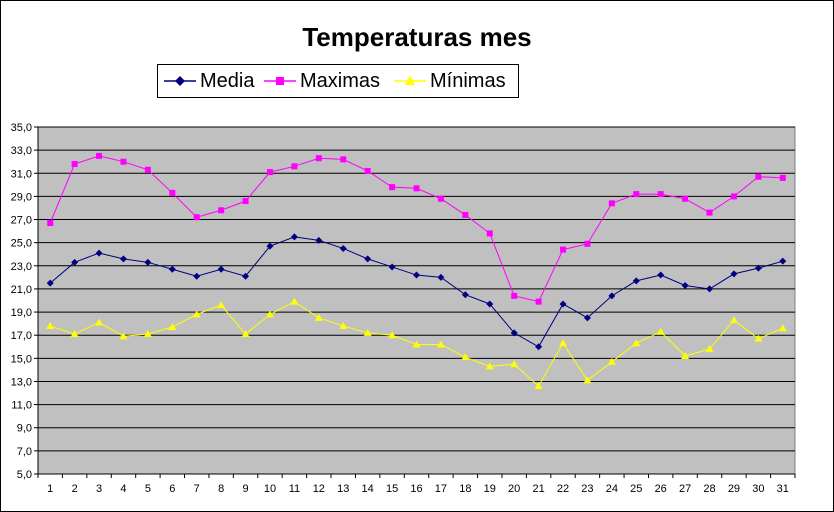  What do you see at coordinates (587, 489) in the screenshot?
I see `x-tick-label: 23` at bounding box center [587, 489].